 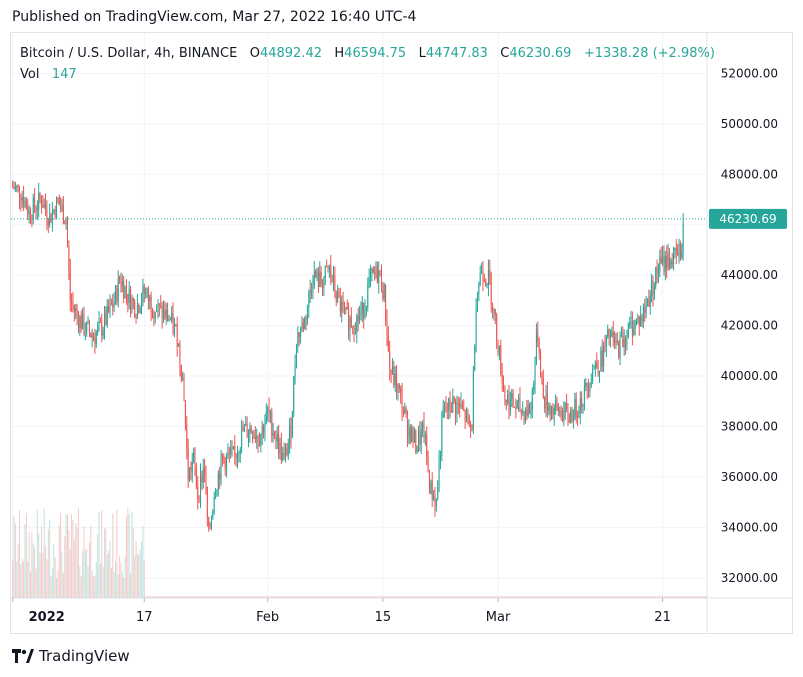 What do you see at coordinates (749, 578) in the screenshot?
I see `y-tick-label: 32000.00` at bounding box center [749, 578].